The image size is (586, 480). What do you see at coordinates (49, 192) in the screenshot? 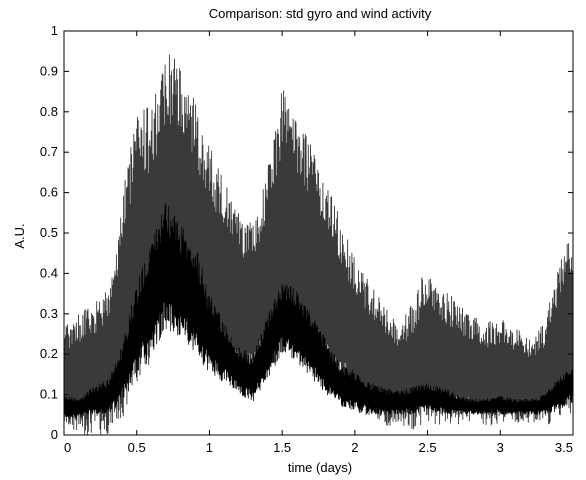
I see `y-tick-label: 0.6` at bounding box center [49, 192].